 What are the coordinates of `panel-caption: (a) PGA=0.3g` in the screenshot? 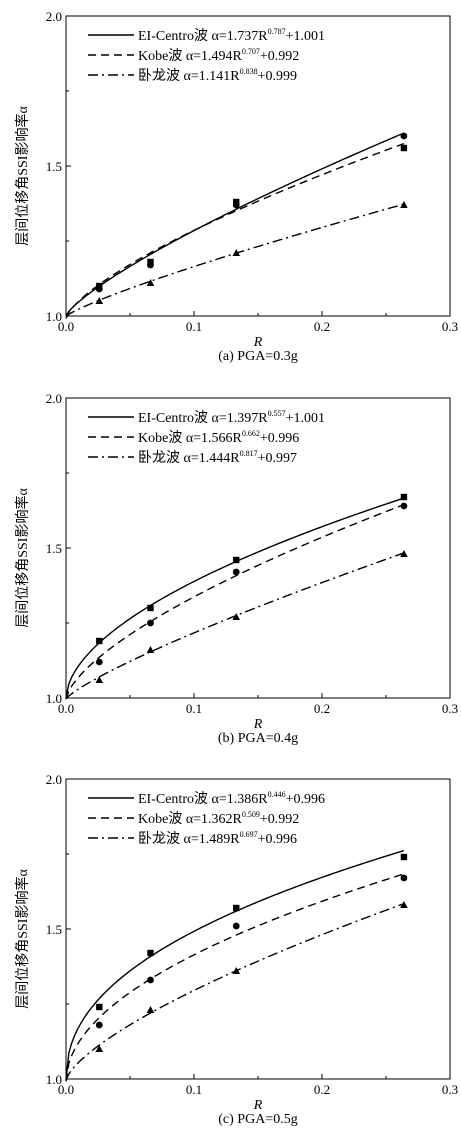 It's located at (257, 356).